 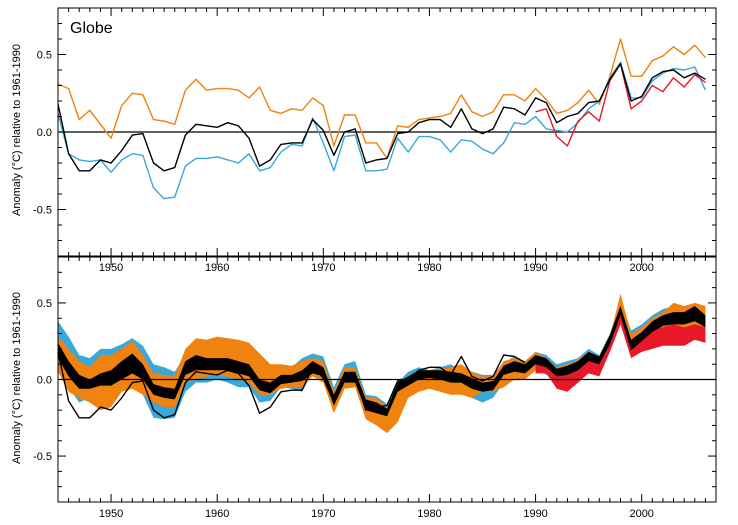 What do you see at coordinates (641, 514) in the screenshot?
I see `bottom-x-tick-label: 2000` at bounding box center [641, 514].